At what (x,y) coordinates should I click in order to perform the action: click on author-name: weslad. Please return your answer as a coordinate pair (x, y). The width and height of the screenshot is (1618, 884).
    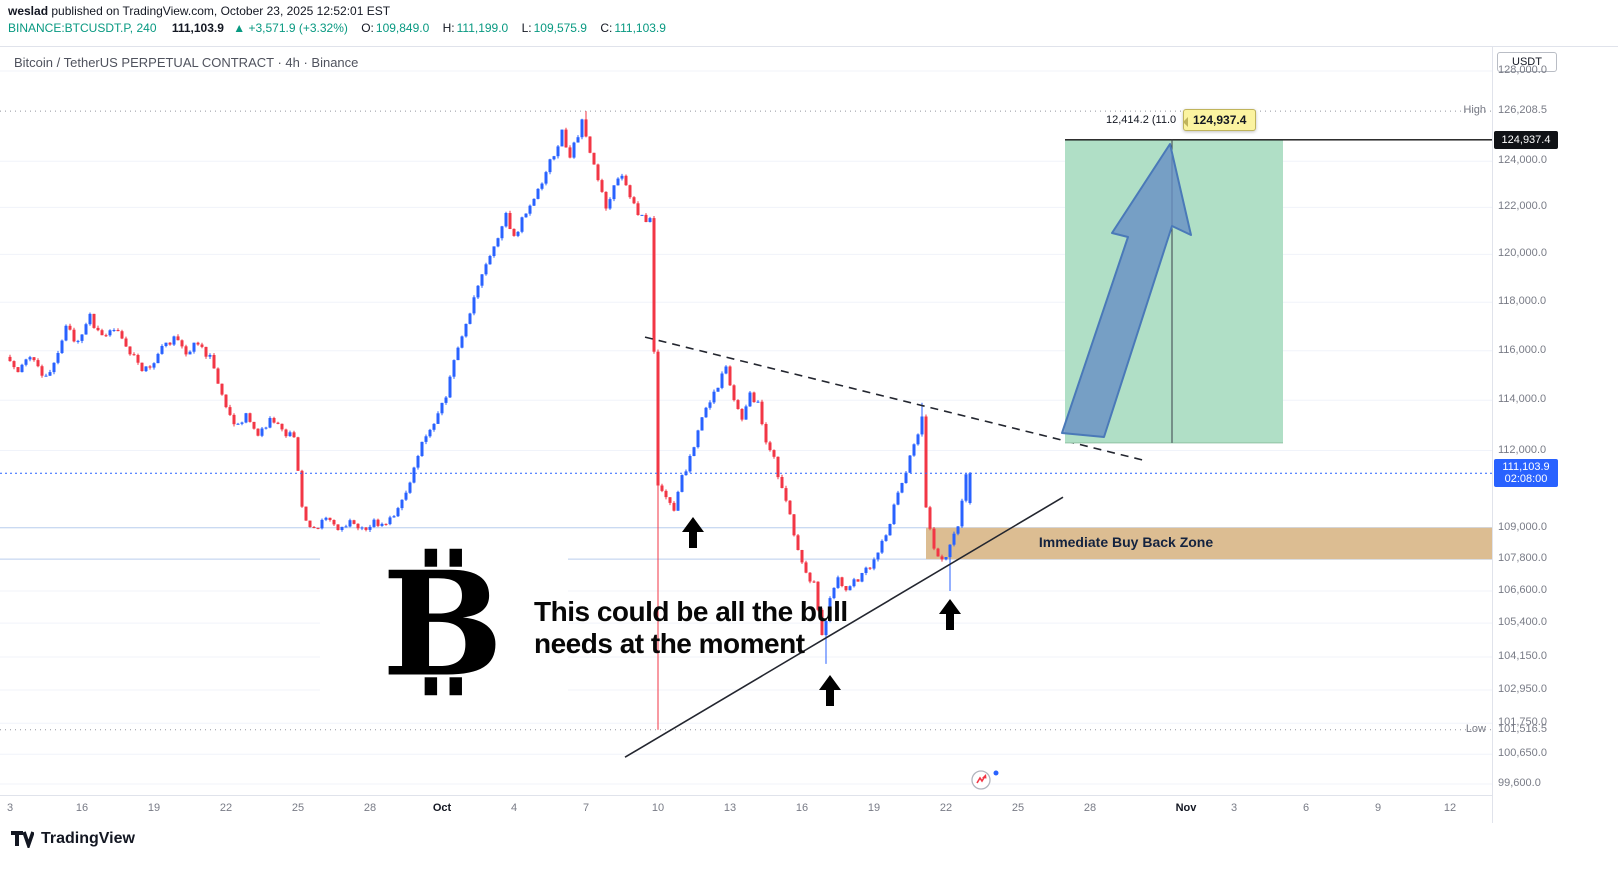
    Looking at the image, I should click on (28, 11).